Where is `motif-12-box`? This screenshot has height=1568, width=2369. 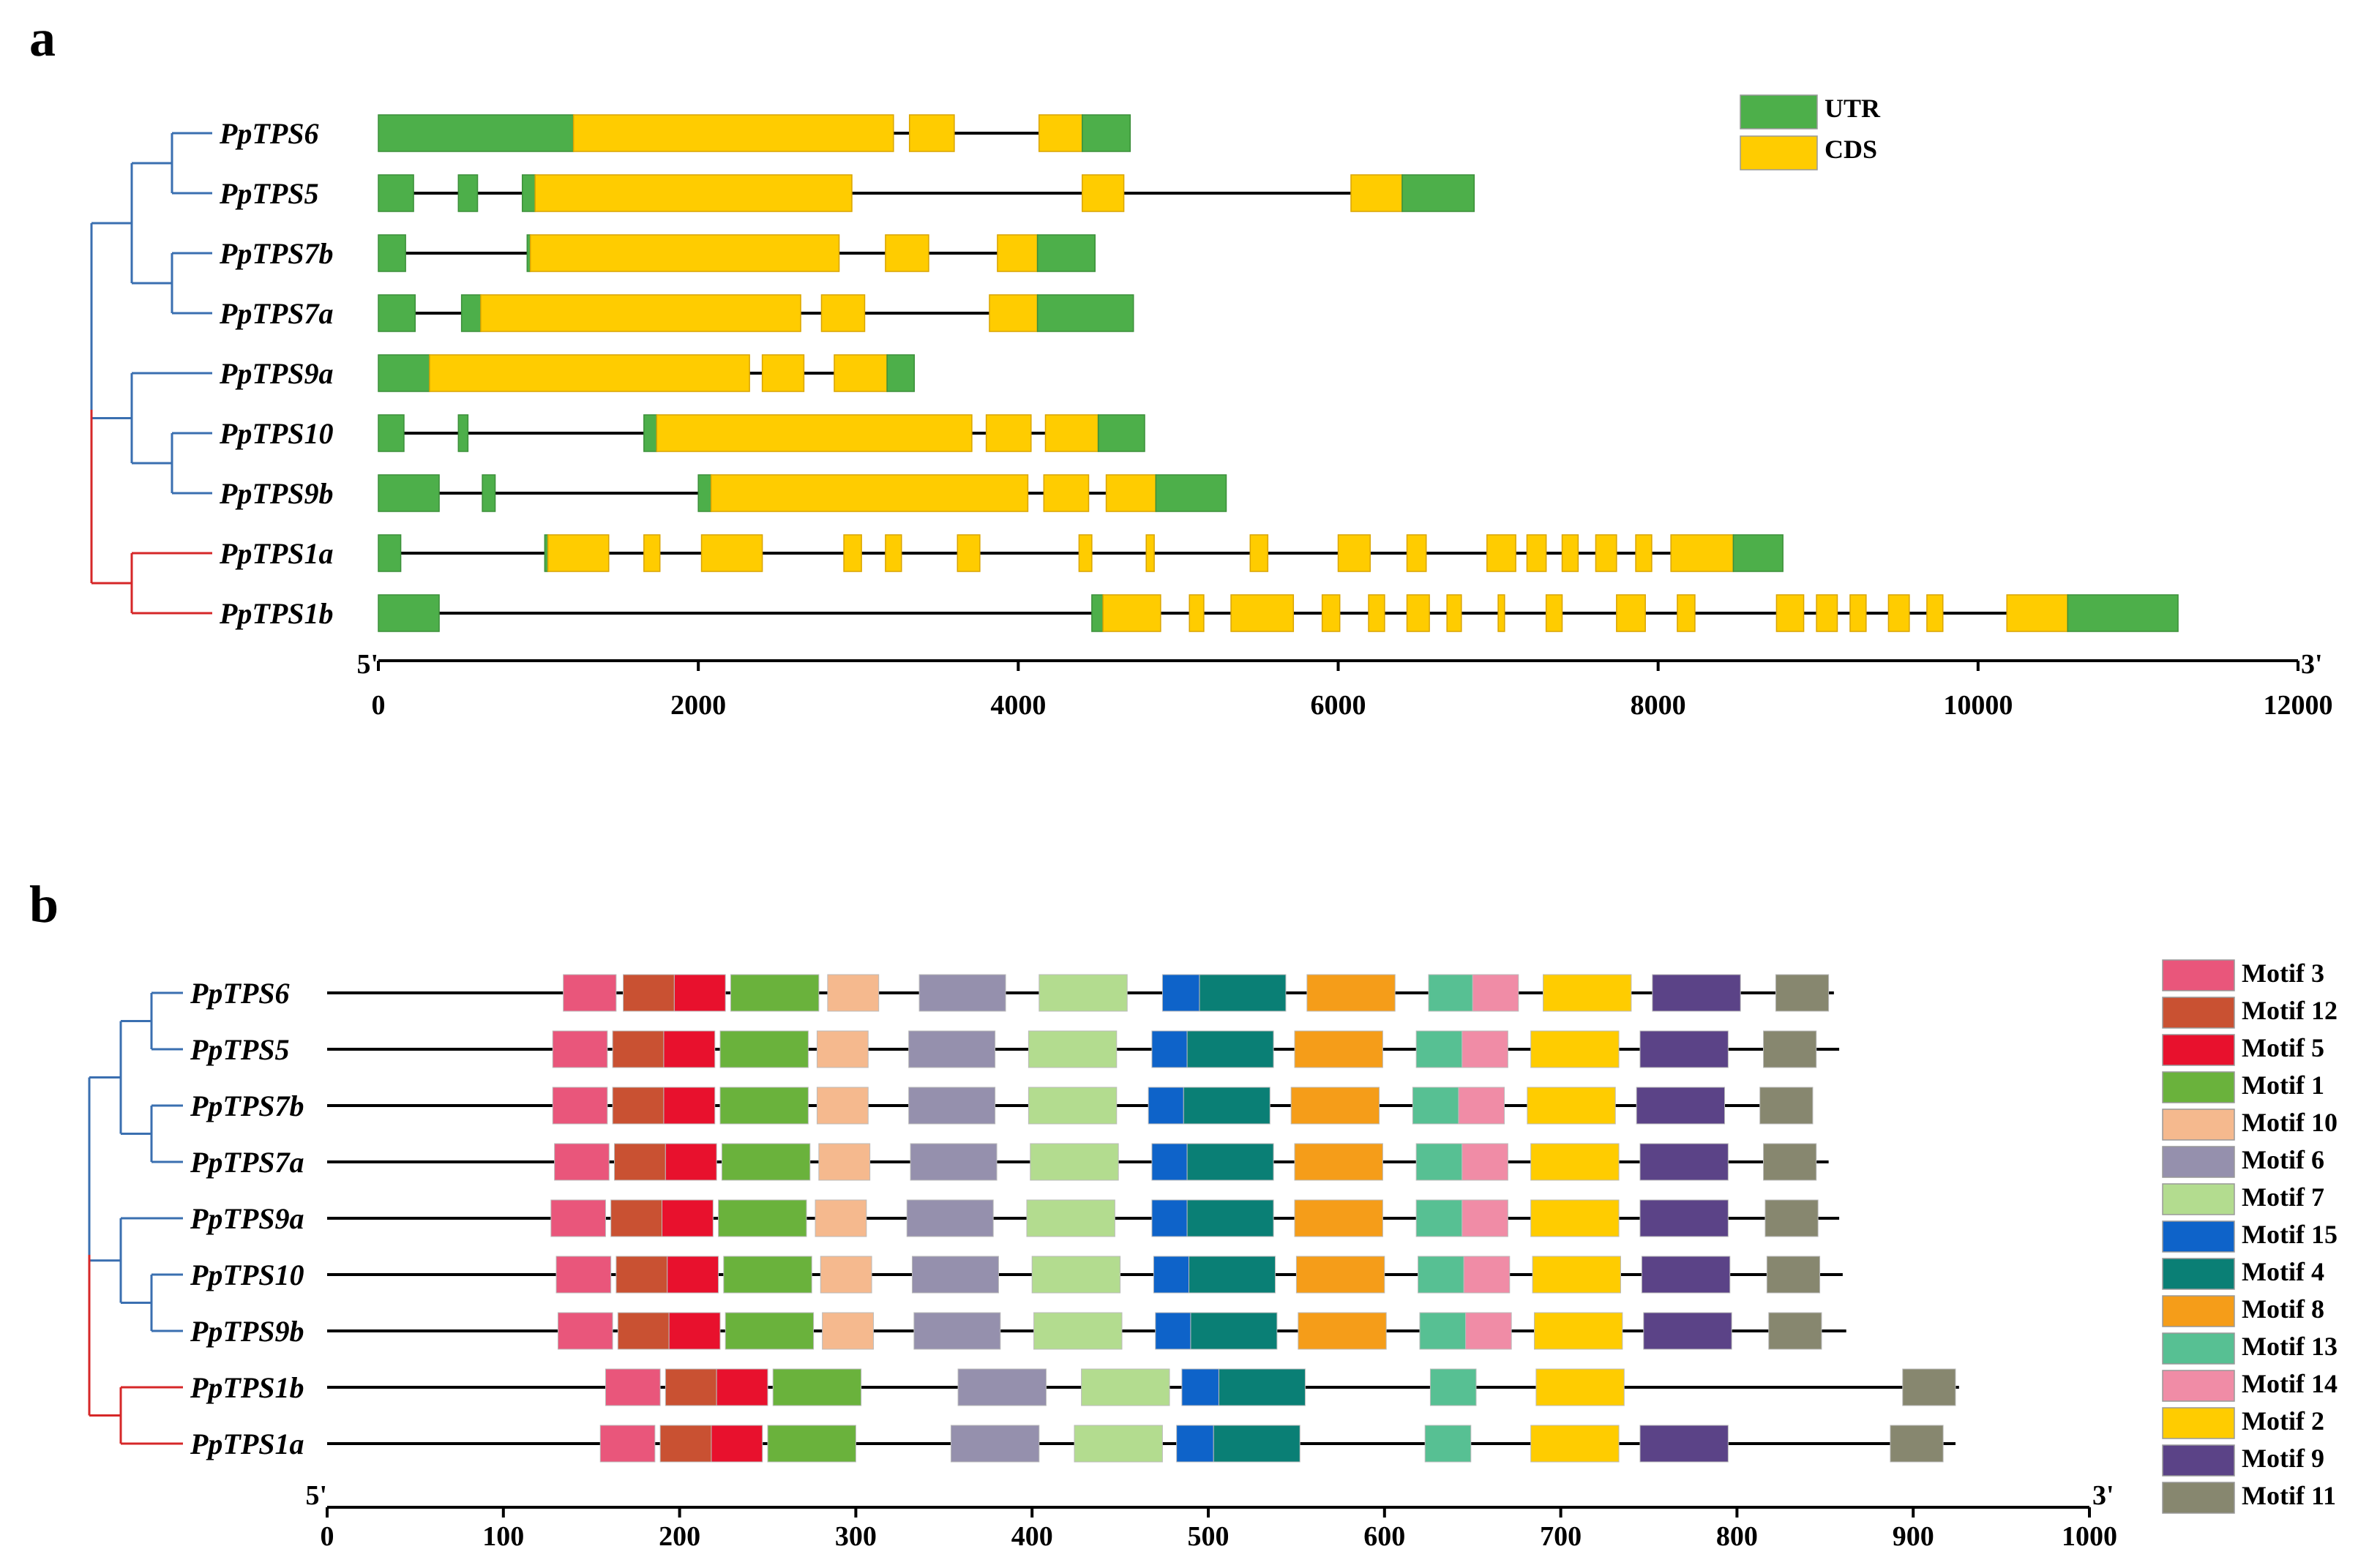
motif-12-box is located at coordinates (691, 1387).